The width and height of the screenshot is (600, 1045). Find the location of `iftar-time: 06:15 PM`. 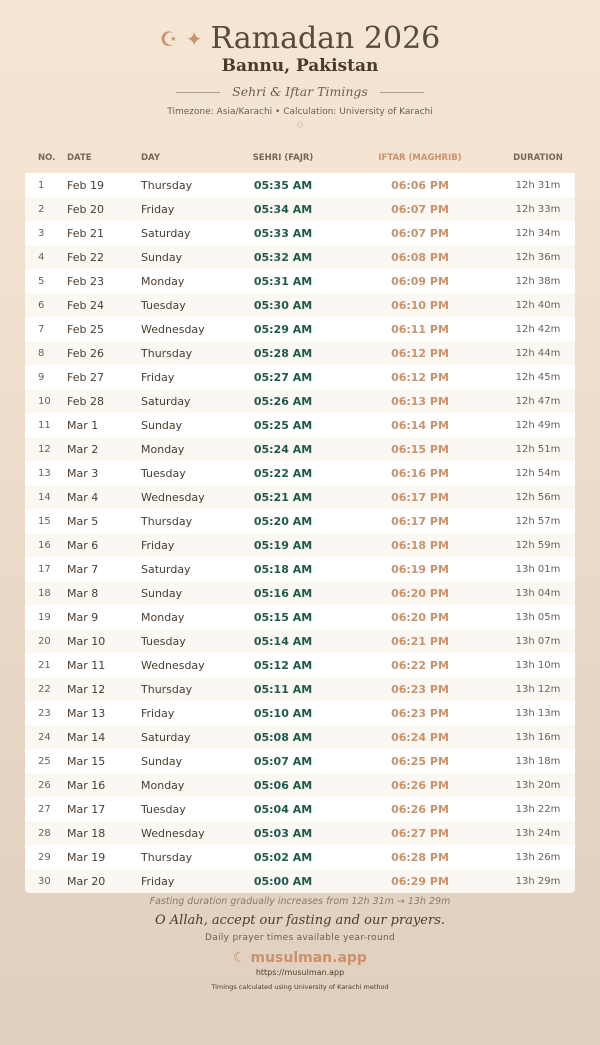

iftar-time: 06:15 PM is located at coordinates (420, 449).